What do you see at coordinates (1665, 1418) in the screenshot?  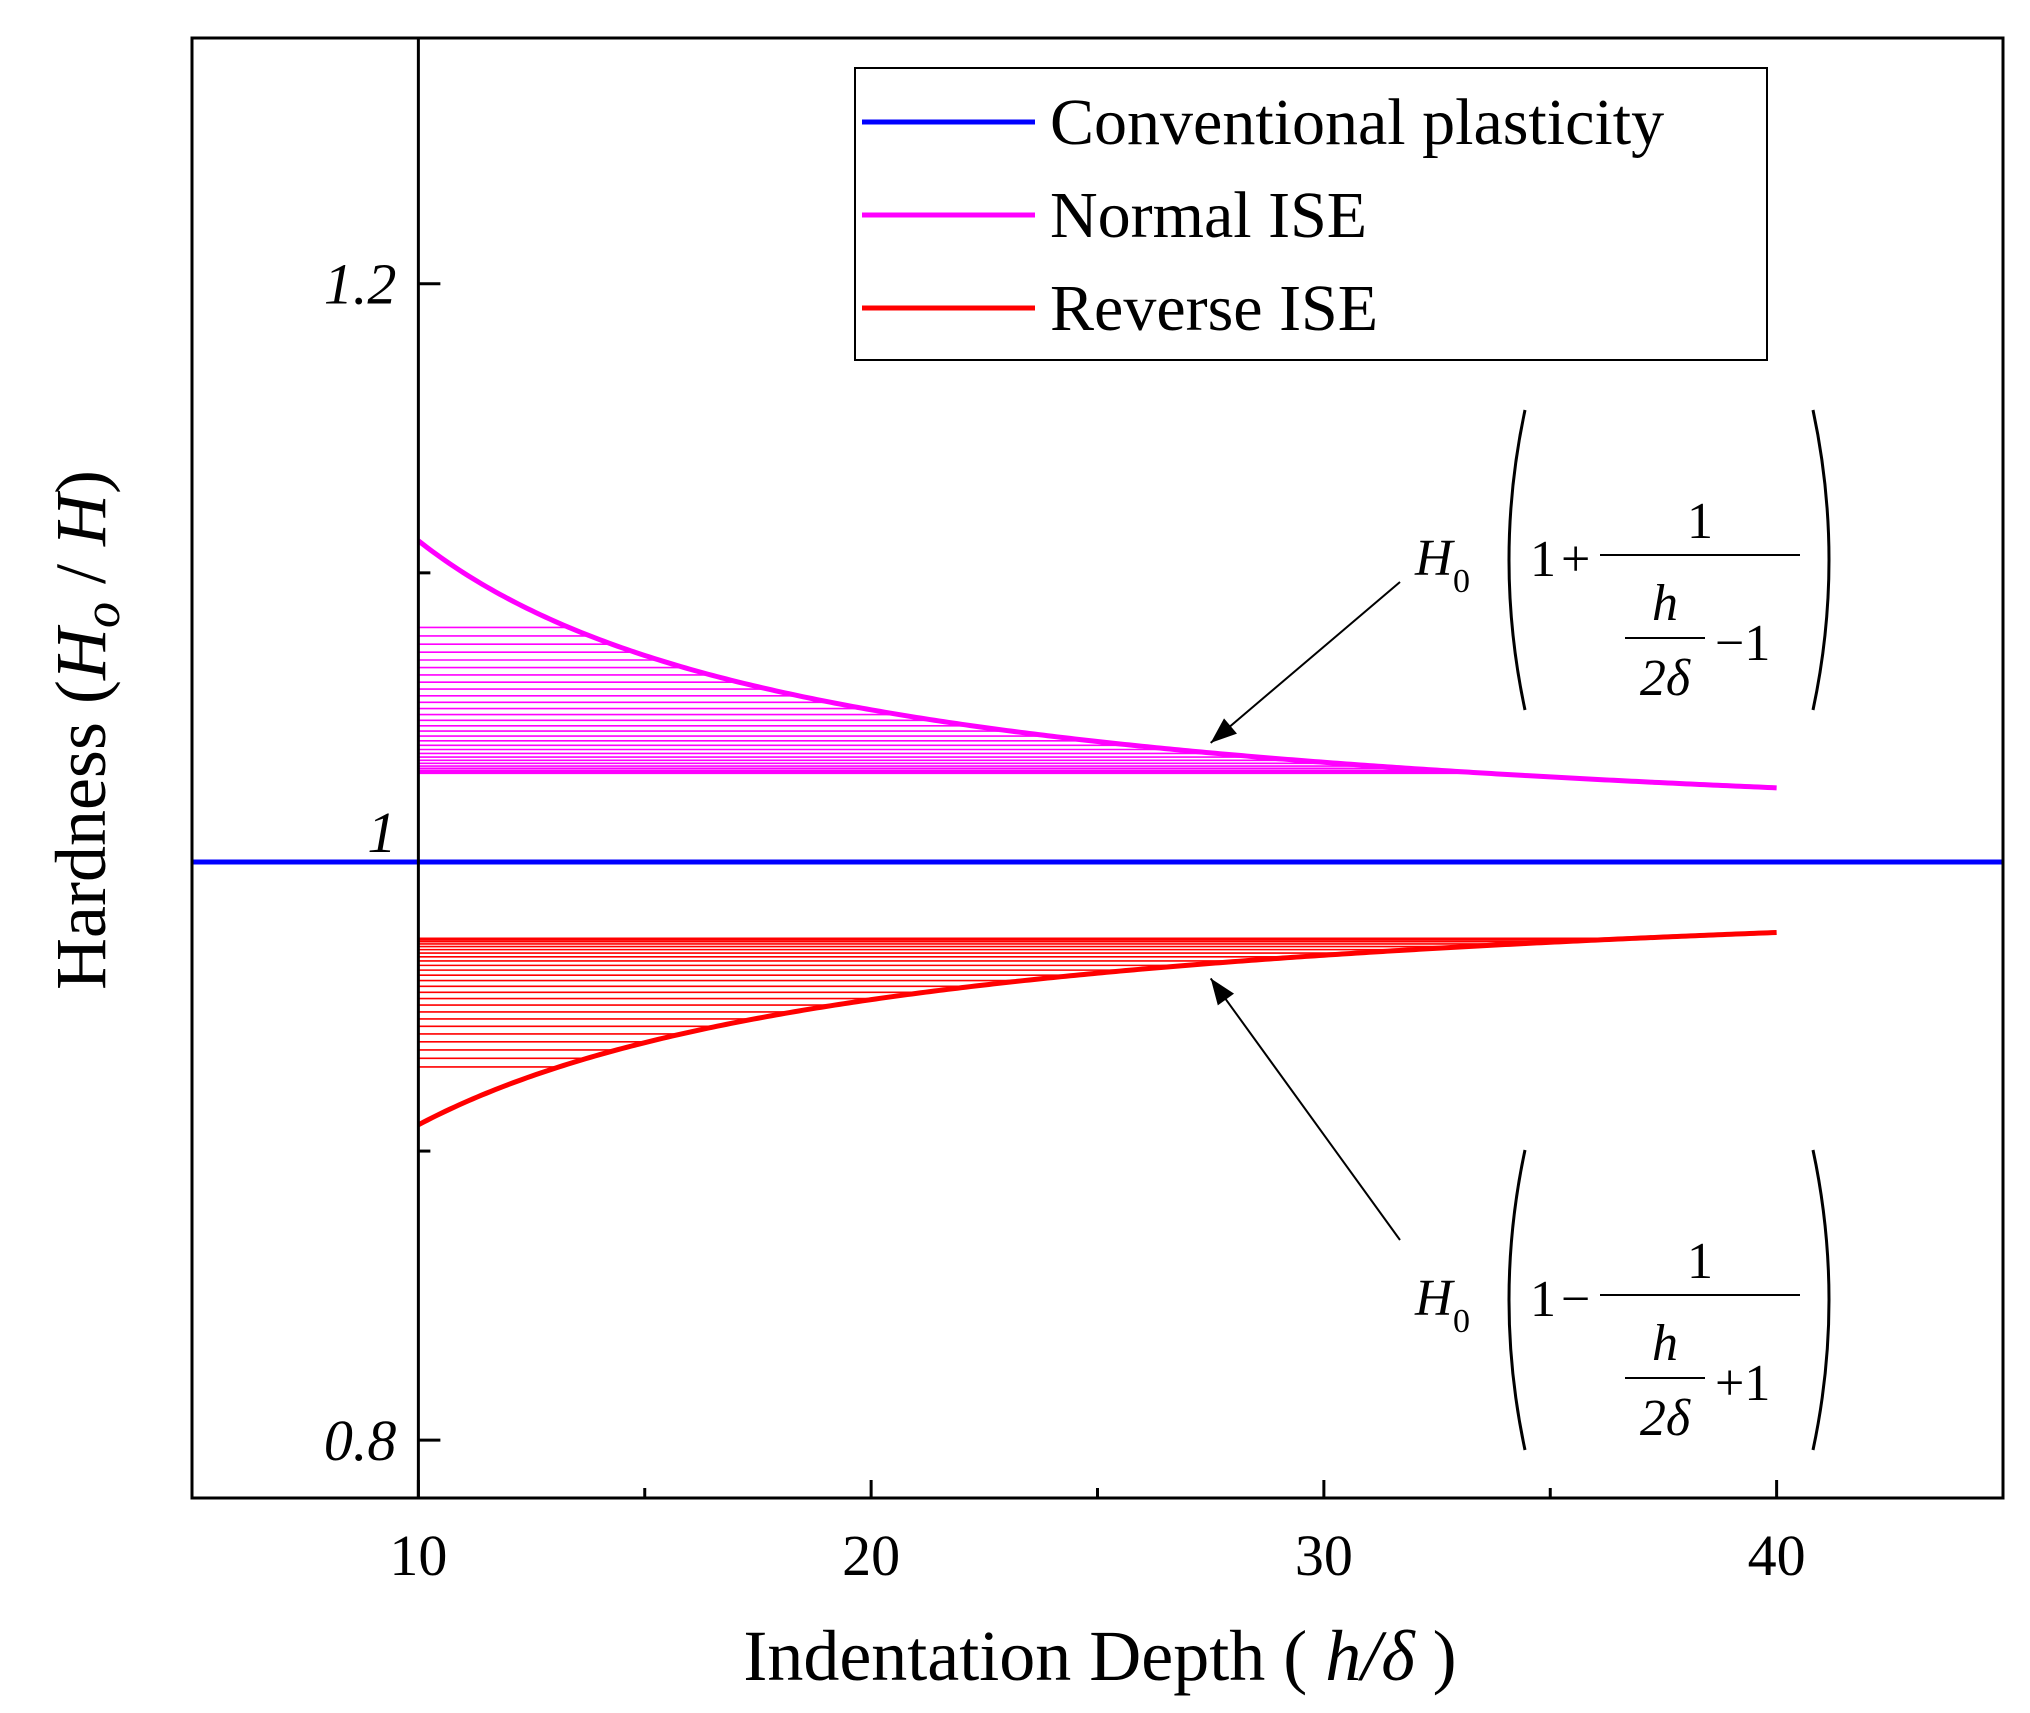 I see `reverse-ise-formula-frac-bottom: 2δ` at bounding box center [1665, 1418].